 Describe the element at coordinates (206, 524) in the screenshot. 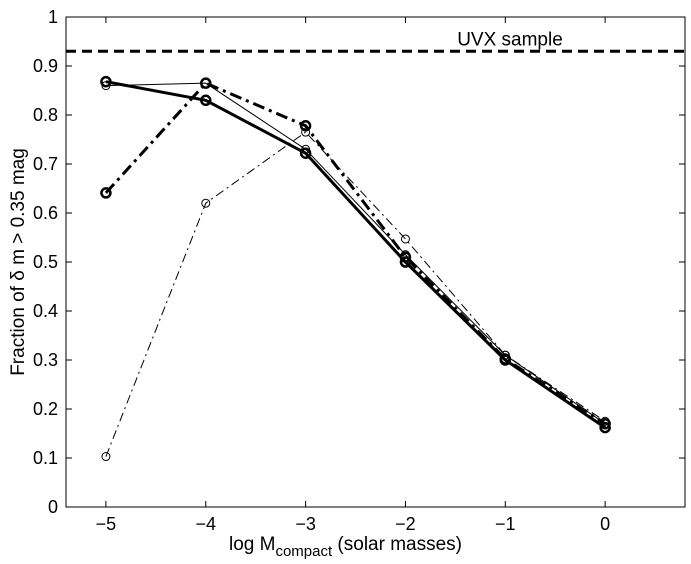

I see `x-tick-label: −4` at that location.